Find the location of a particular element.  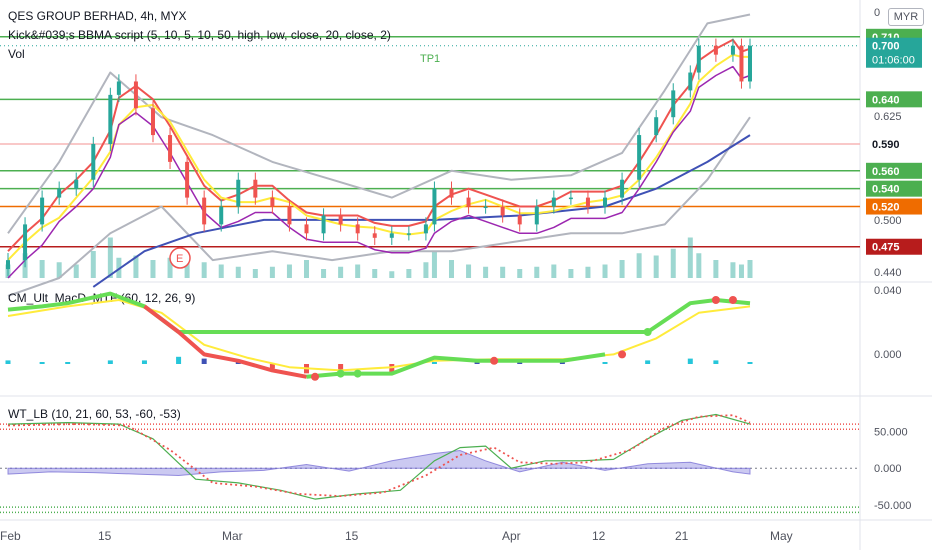

price-tick-label: 0 is located at coordinates (877, 13).